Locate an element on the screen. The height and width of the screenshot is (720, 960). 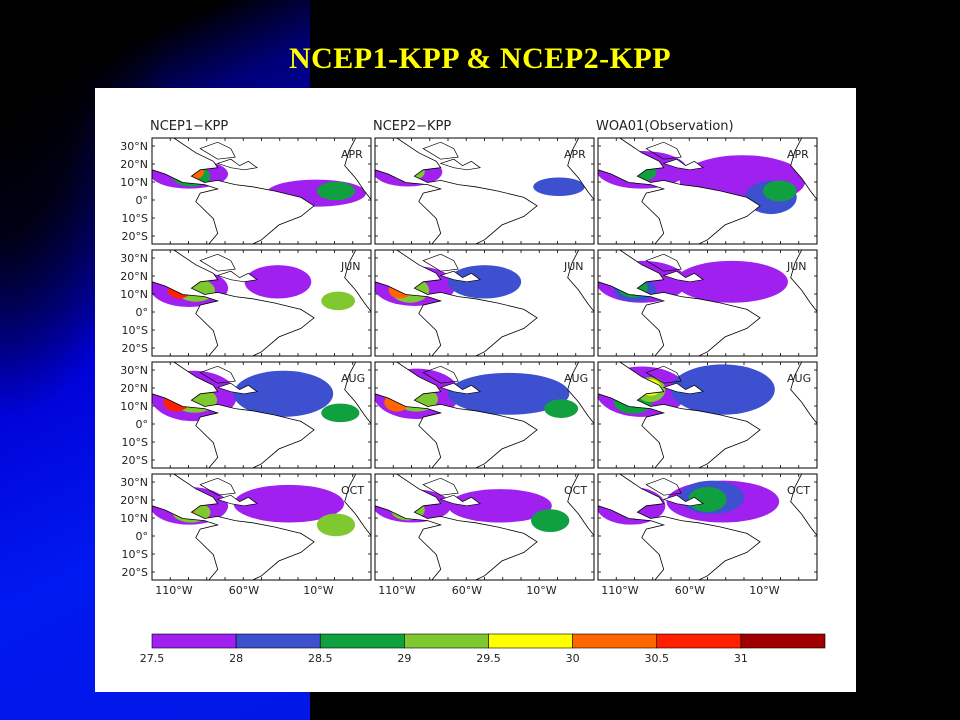
sst-panel: OCT 30°N 20°N 10°N 0° 10°S 20°S 110°W 60°W 10°W is located at coordinates (246, 535).